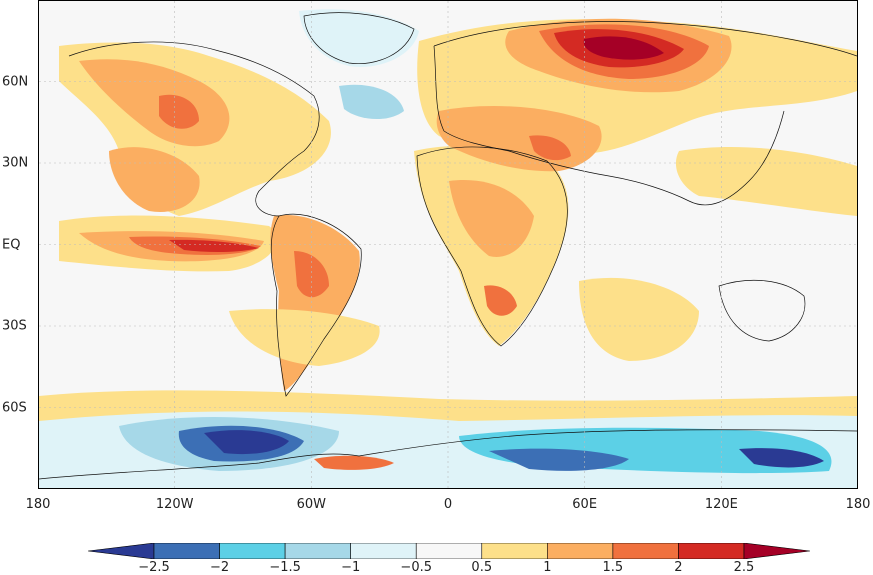 The width and height of the screenshot is (873, 575). I want to click on colorbar-tick-label: 2.5, so click(744, 567).